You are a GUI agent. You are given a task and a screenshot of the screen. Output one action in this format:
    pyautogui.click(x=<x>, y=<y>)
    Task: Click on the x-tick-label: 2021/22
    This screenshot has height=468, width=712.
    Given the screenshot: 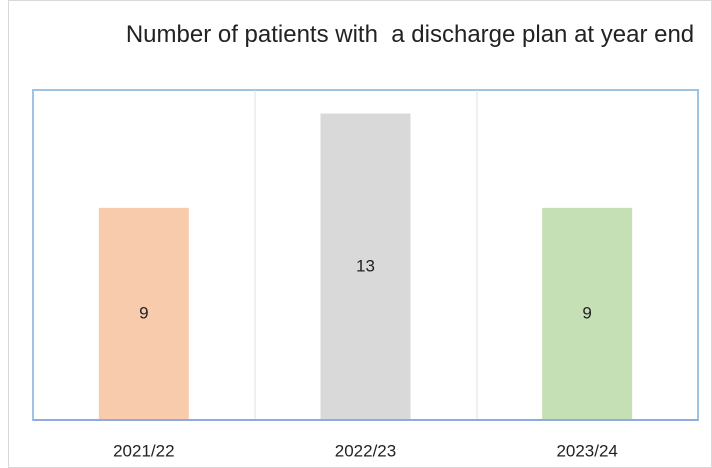 What is the action you would take?
    pyautogui.click(x=143, y=450)
    